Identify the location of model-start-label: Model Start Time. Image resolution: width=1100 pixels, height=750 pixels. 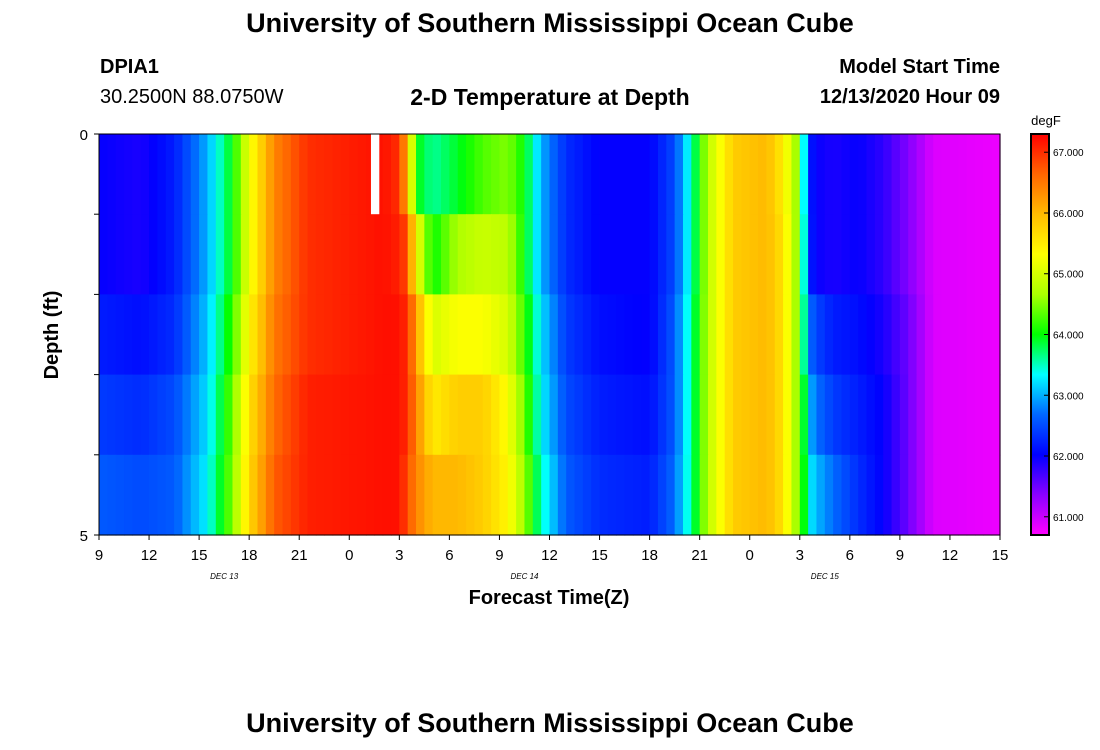
(919, 67).